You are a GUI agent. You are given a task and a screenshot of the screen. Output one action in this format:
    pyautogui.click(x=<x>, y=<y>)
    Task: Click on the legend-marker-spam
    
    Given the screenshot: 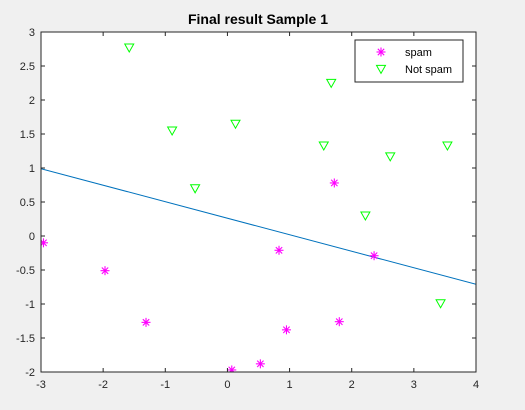 What is the action you would take?
    pyautogui.click(x=381, y=52)
    